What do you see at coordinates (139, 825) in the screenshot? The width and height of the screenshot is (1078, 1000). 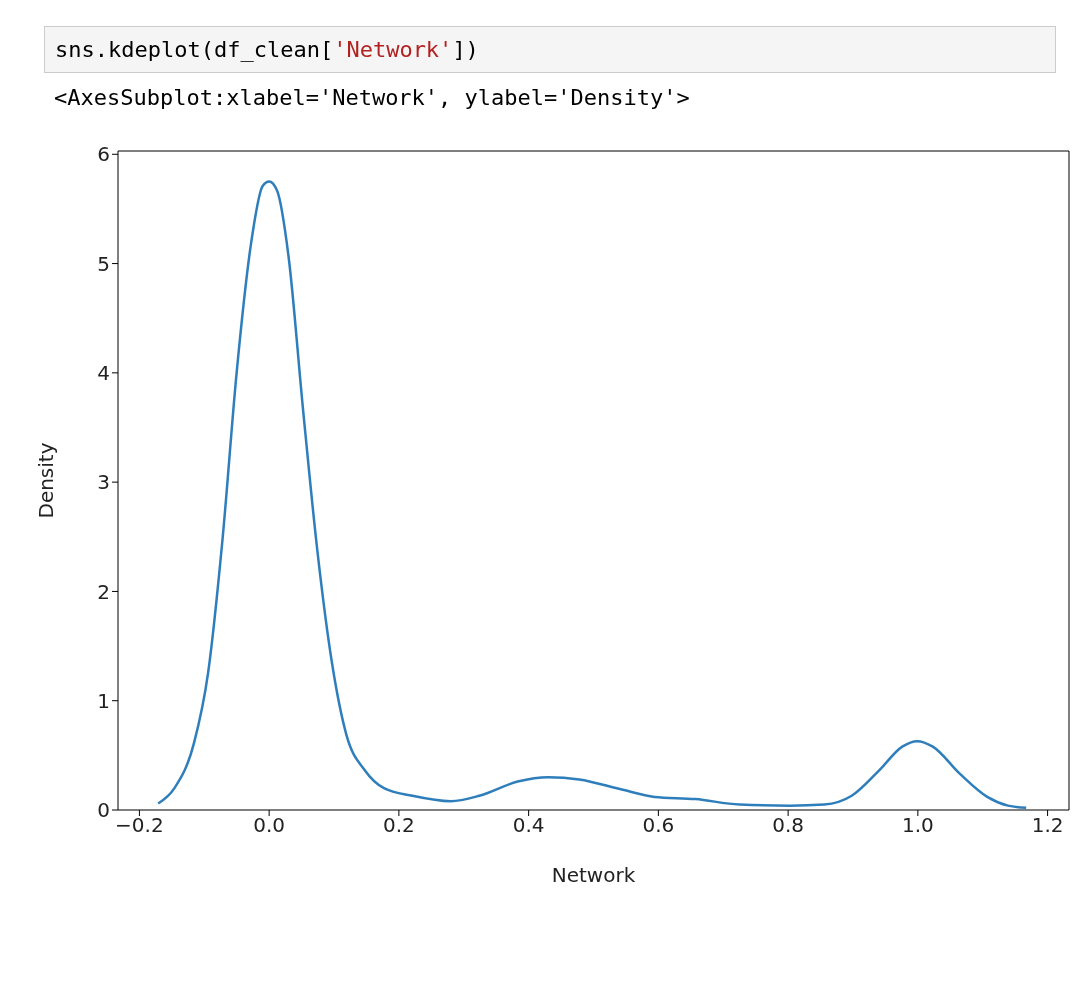 I see `x-tick-label: −0.2` at bounding box center [139, 825].